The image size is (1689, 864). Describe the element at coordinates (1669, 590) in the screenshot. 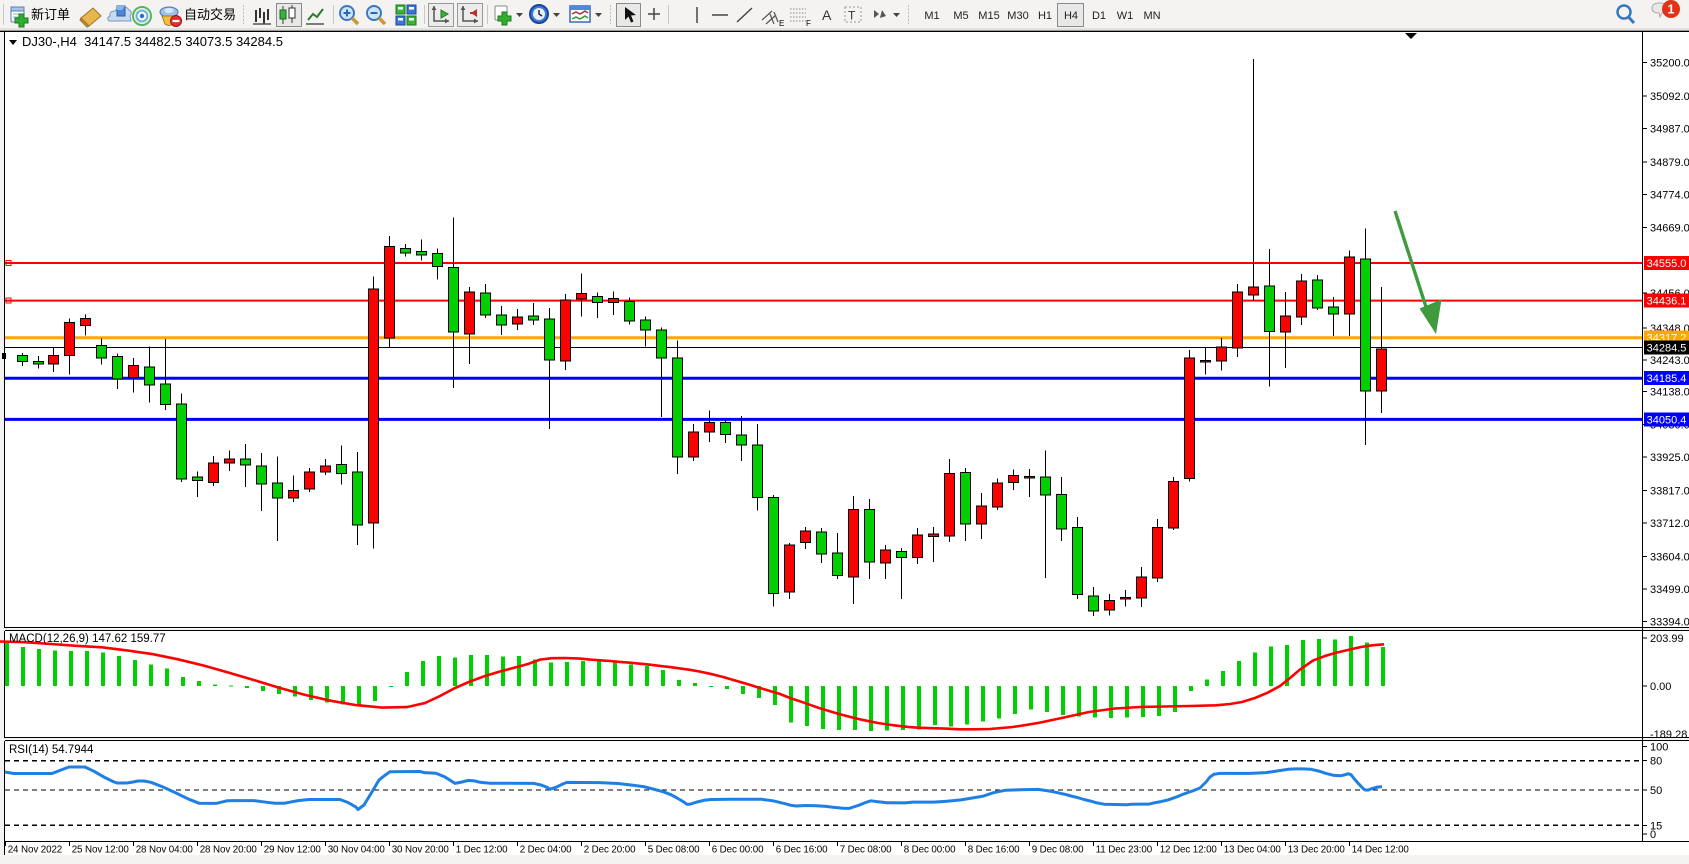

I see `svg-text: 33499.0` at that location.